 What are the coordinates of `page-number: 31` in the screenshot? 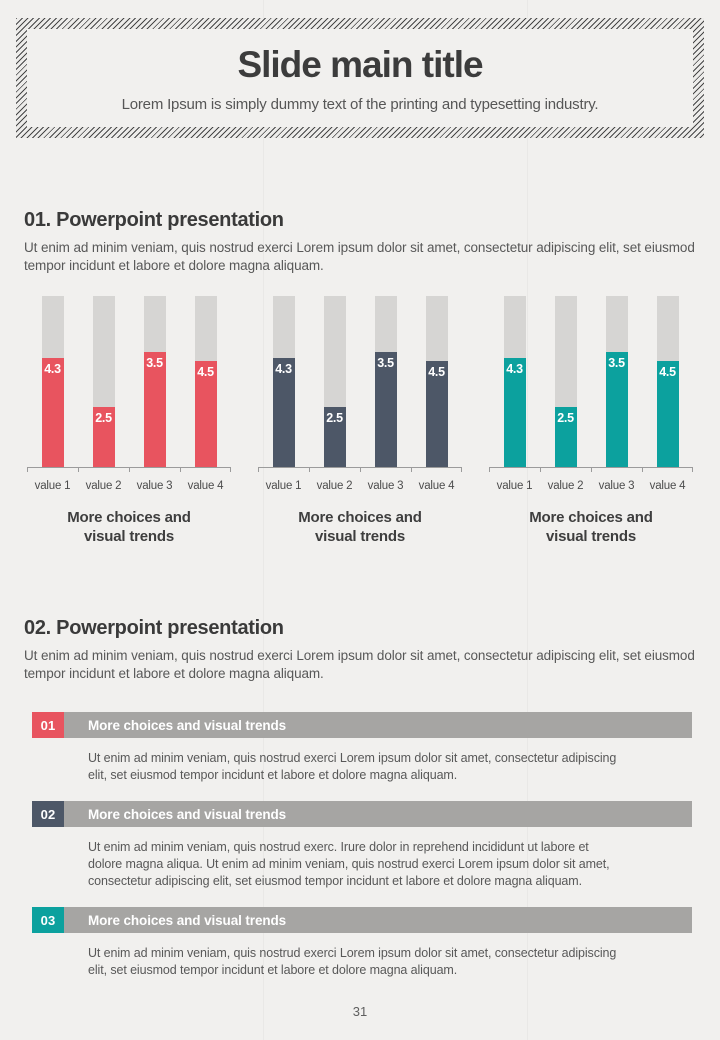 It's located at (360, 1011).